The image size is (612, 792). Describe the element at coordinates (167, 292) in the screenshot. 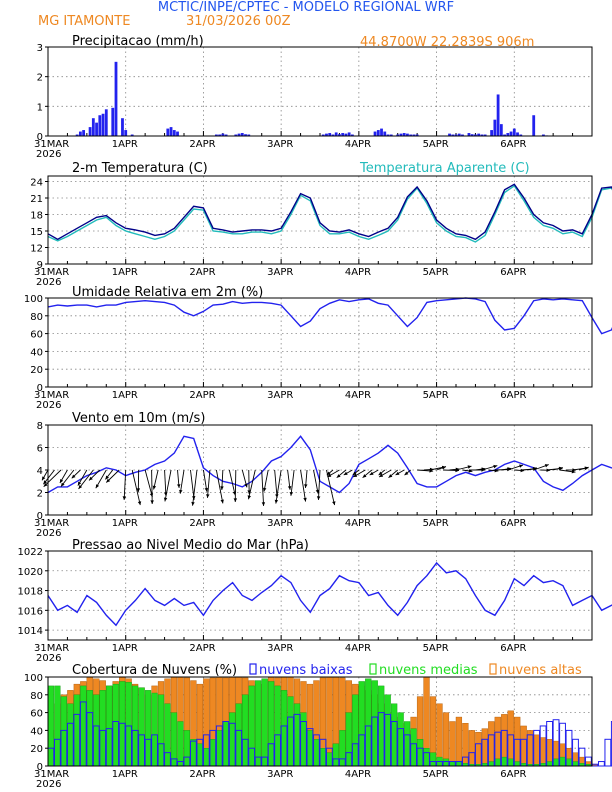

I see `panel-title: Umidade Relativa em 2m (%)` at that location.